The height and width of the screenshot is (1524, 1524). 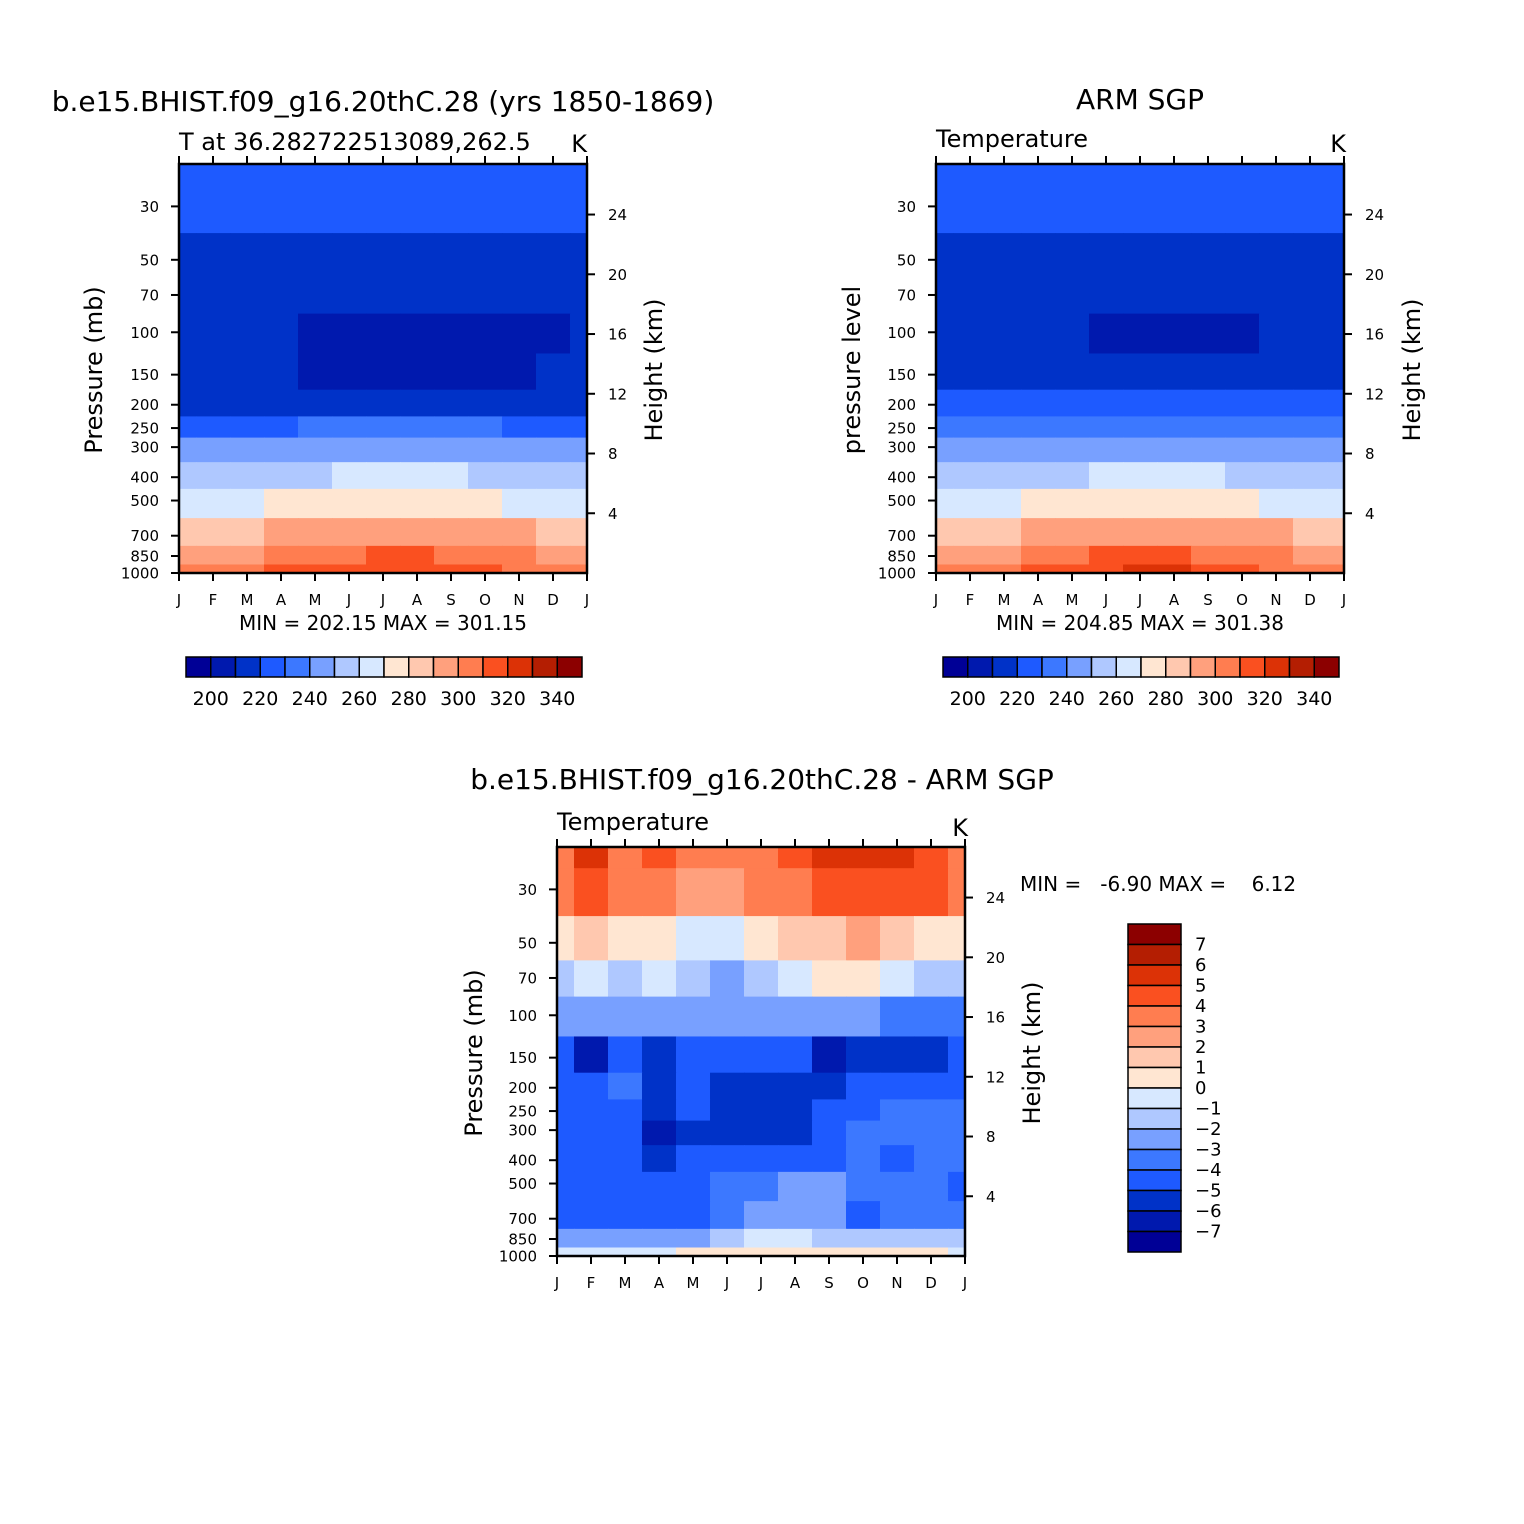 What do you see at coordinates (140, 574) in the screenshot?
I see `model-y-tick-label: 1000` at bounding box center [140, 574].